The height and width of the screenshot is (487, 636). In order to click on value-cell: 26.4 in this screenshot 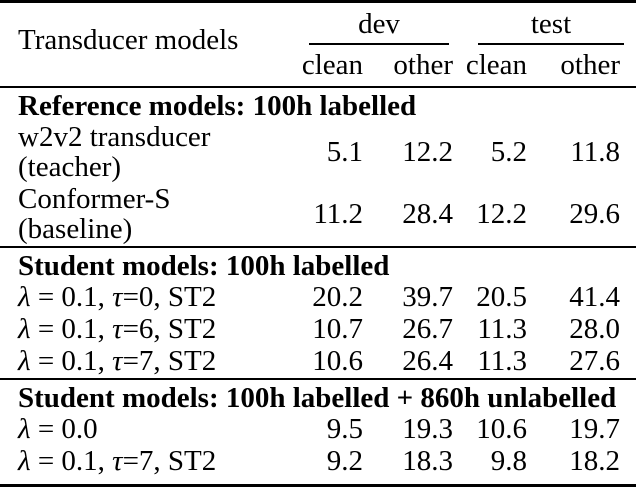, I will do `click(427, 361)`.